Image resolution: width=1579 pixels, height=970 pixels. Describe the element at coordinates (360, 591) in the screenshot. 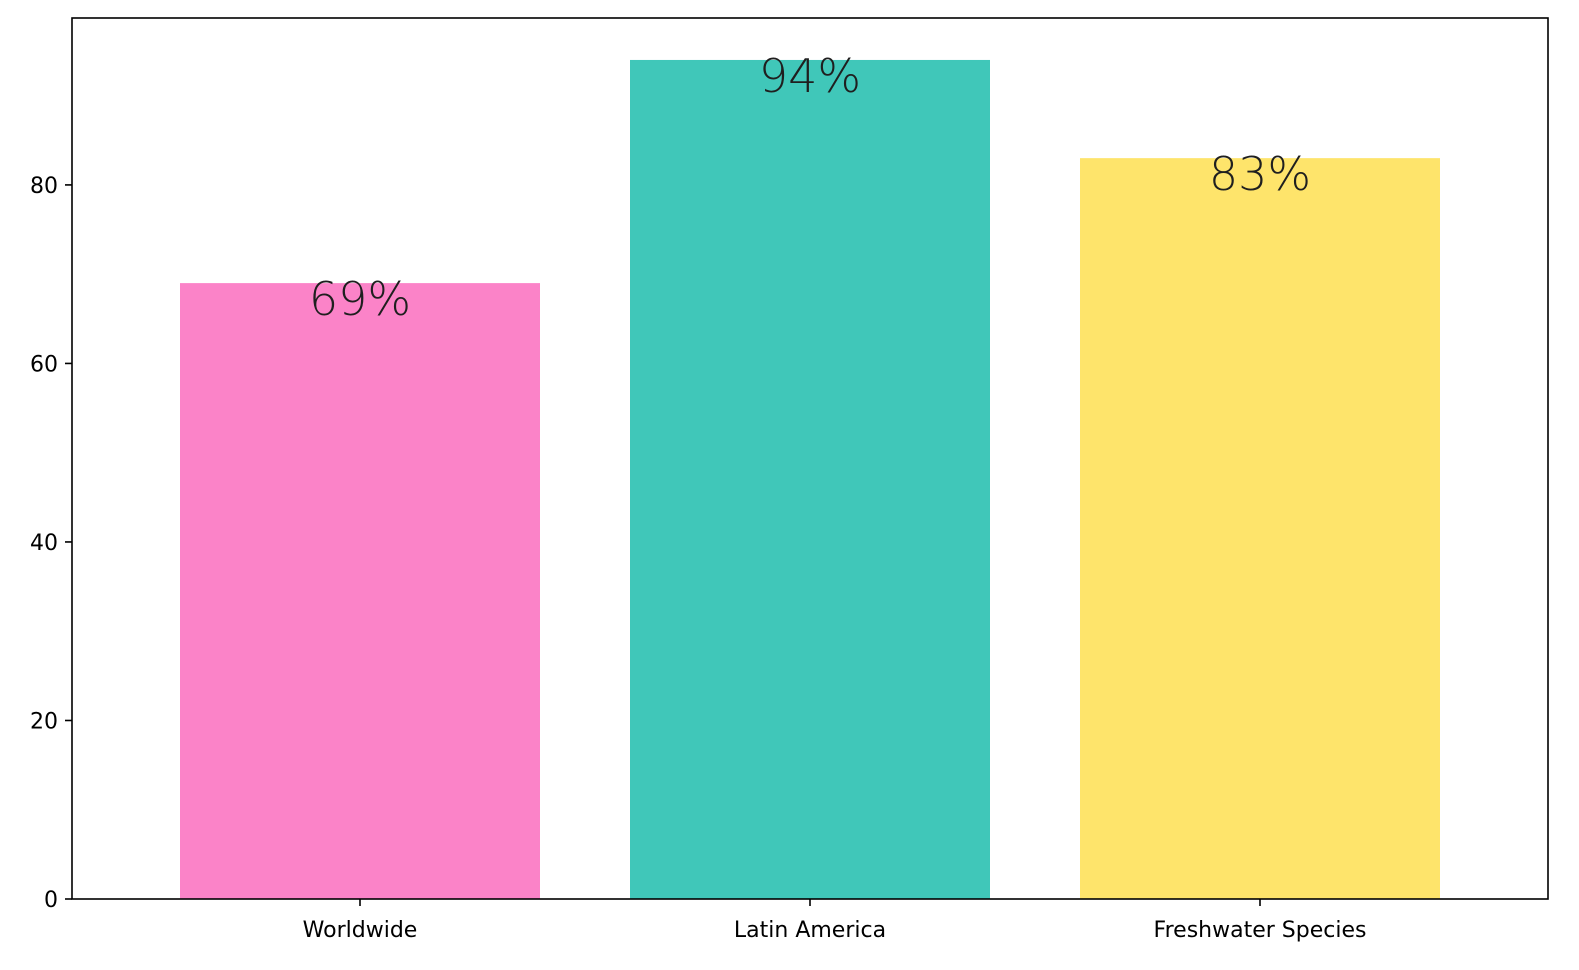

I see `bar-worldwide` at that location.